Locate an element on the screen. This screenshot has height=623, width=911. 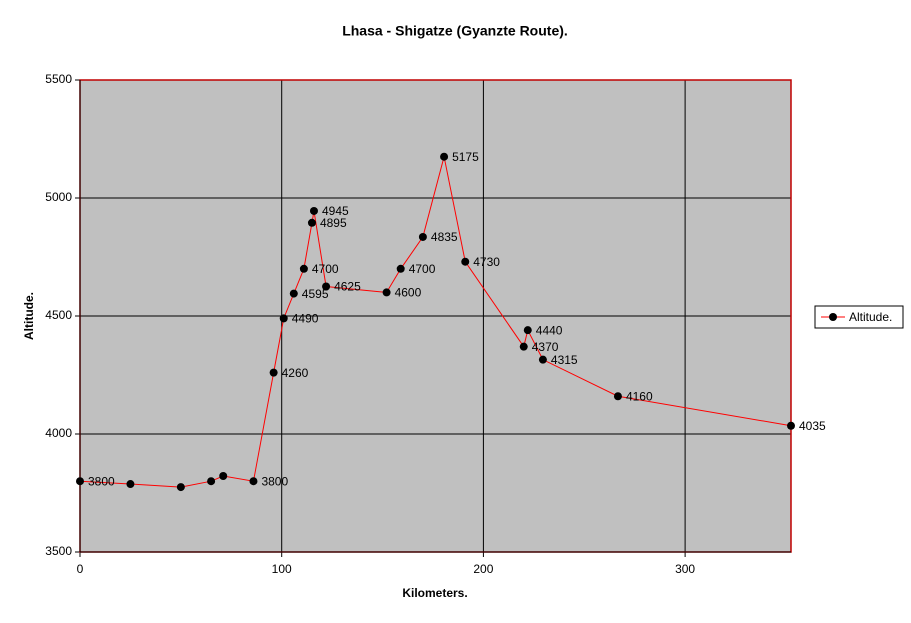
data-label: 4730 is located at coordinates (486, 262).